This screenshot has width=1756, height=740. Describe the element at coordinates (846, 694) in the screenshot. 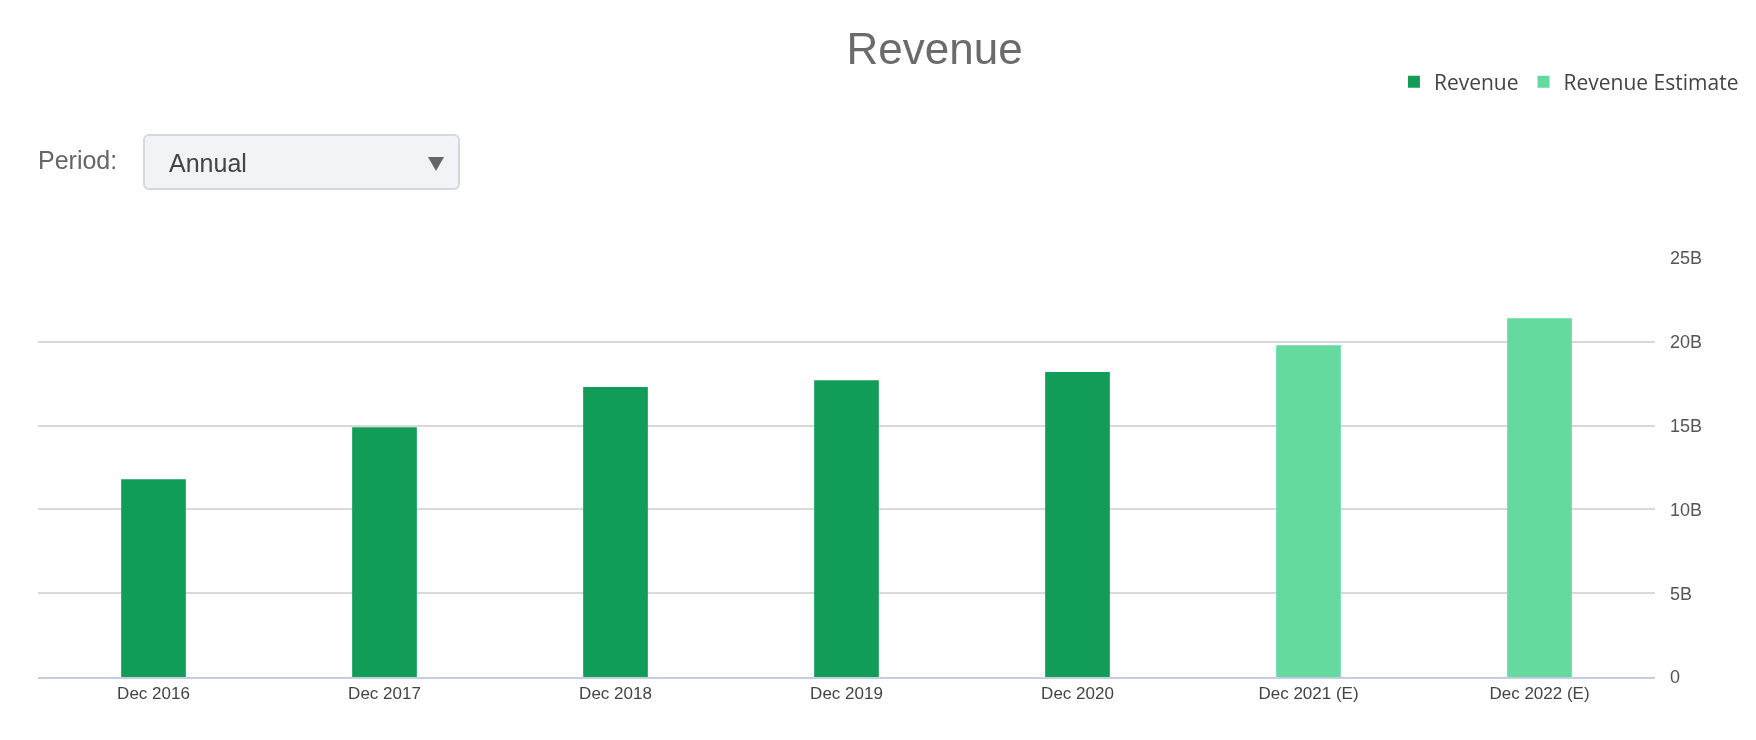

I see `x-tick-label: Dec 2019` at that location.